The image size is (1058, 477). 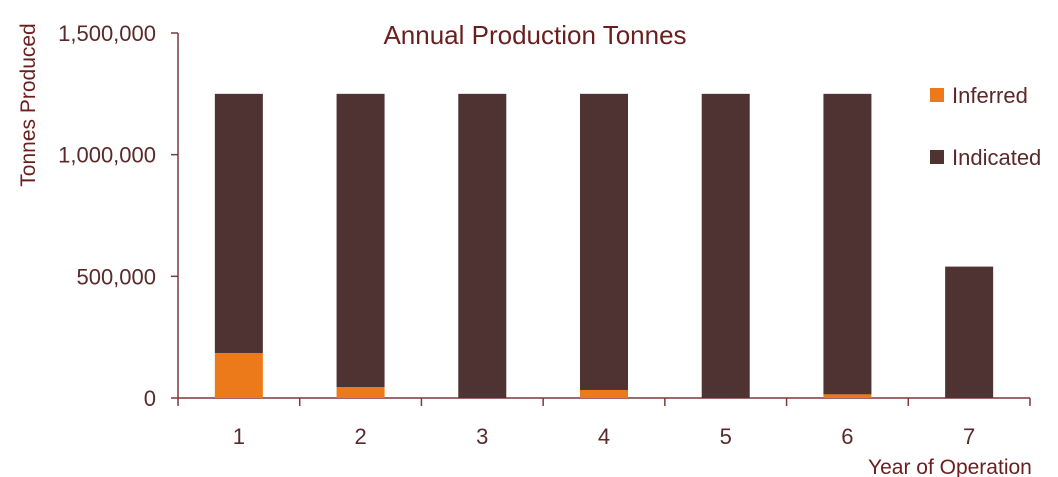 I want to click on legend-swatch-indicated, so click(x=937, y=157).